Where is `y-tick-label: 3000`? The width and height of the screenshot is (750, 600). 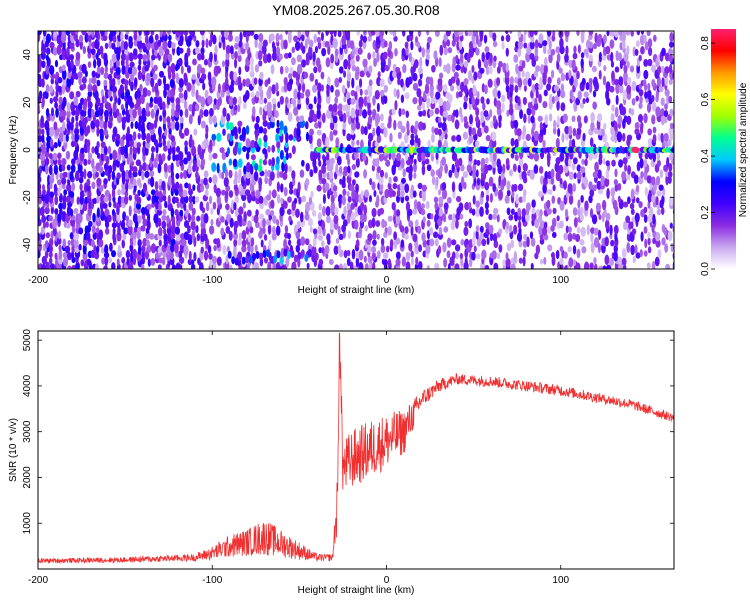
y-tick-label: 3000 is located at coordinates (27, 431).